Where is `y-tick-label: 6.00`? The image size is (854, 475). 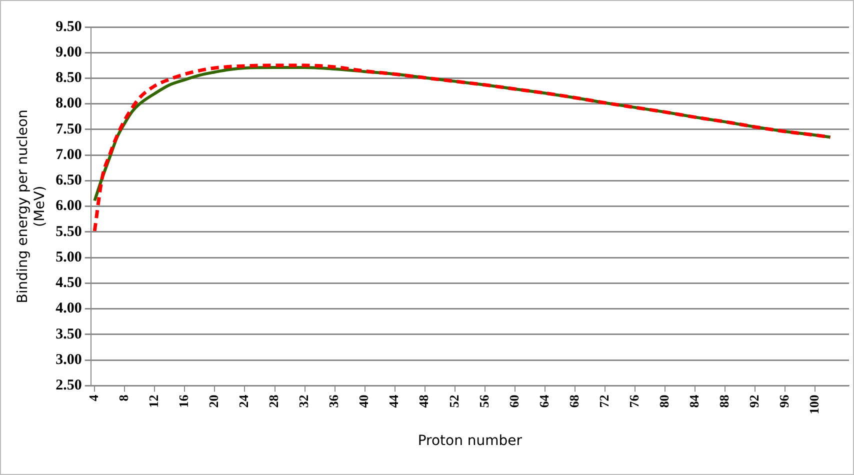 y-tick-label: 6.00 is located at coordinates (69, 206).